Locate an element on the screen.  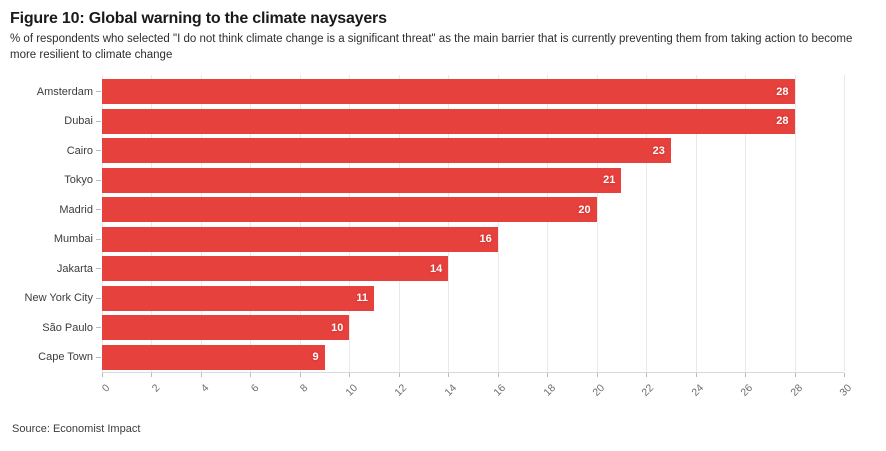
bar-row: Jakarta 14 is located at coordinates (442, 269).